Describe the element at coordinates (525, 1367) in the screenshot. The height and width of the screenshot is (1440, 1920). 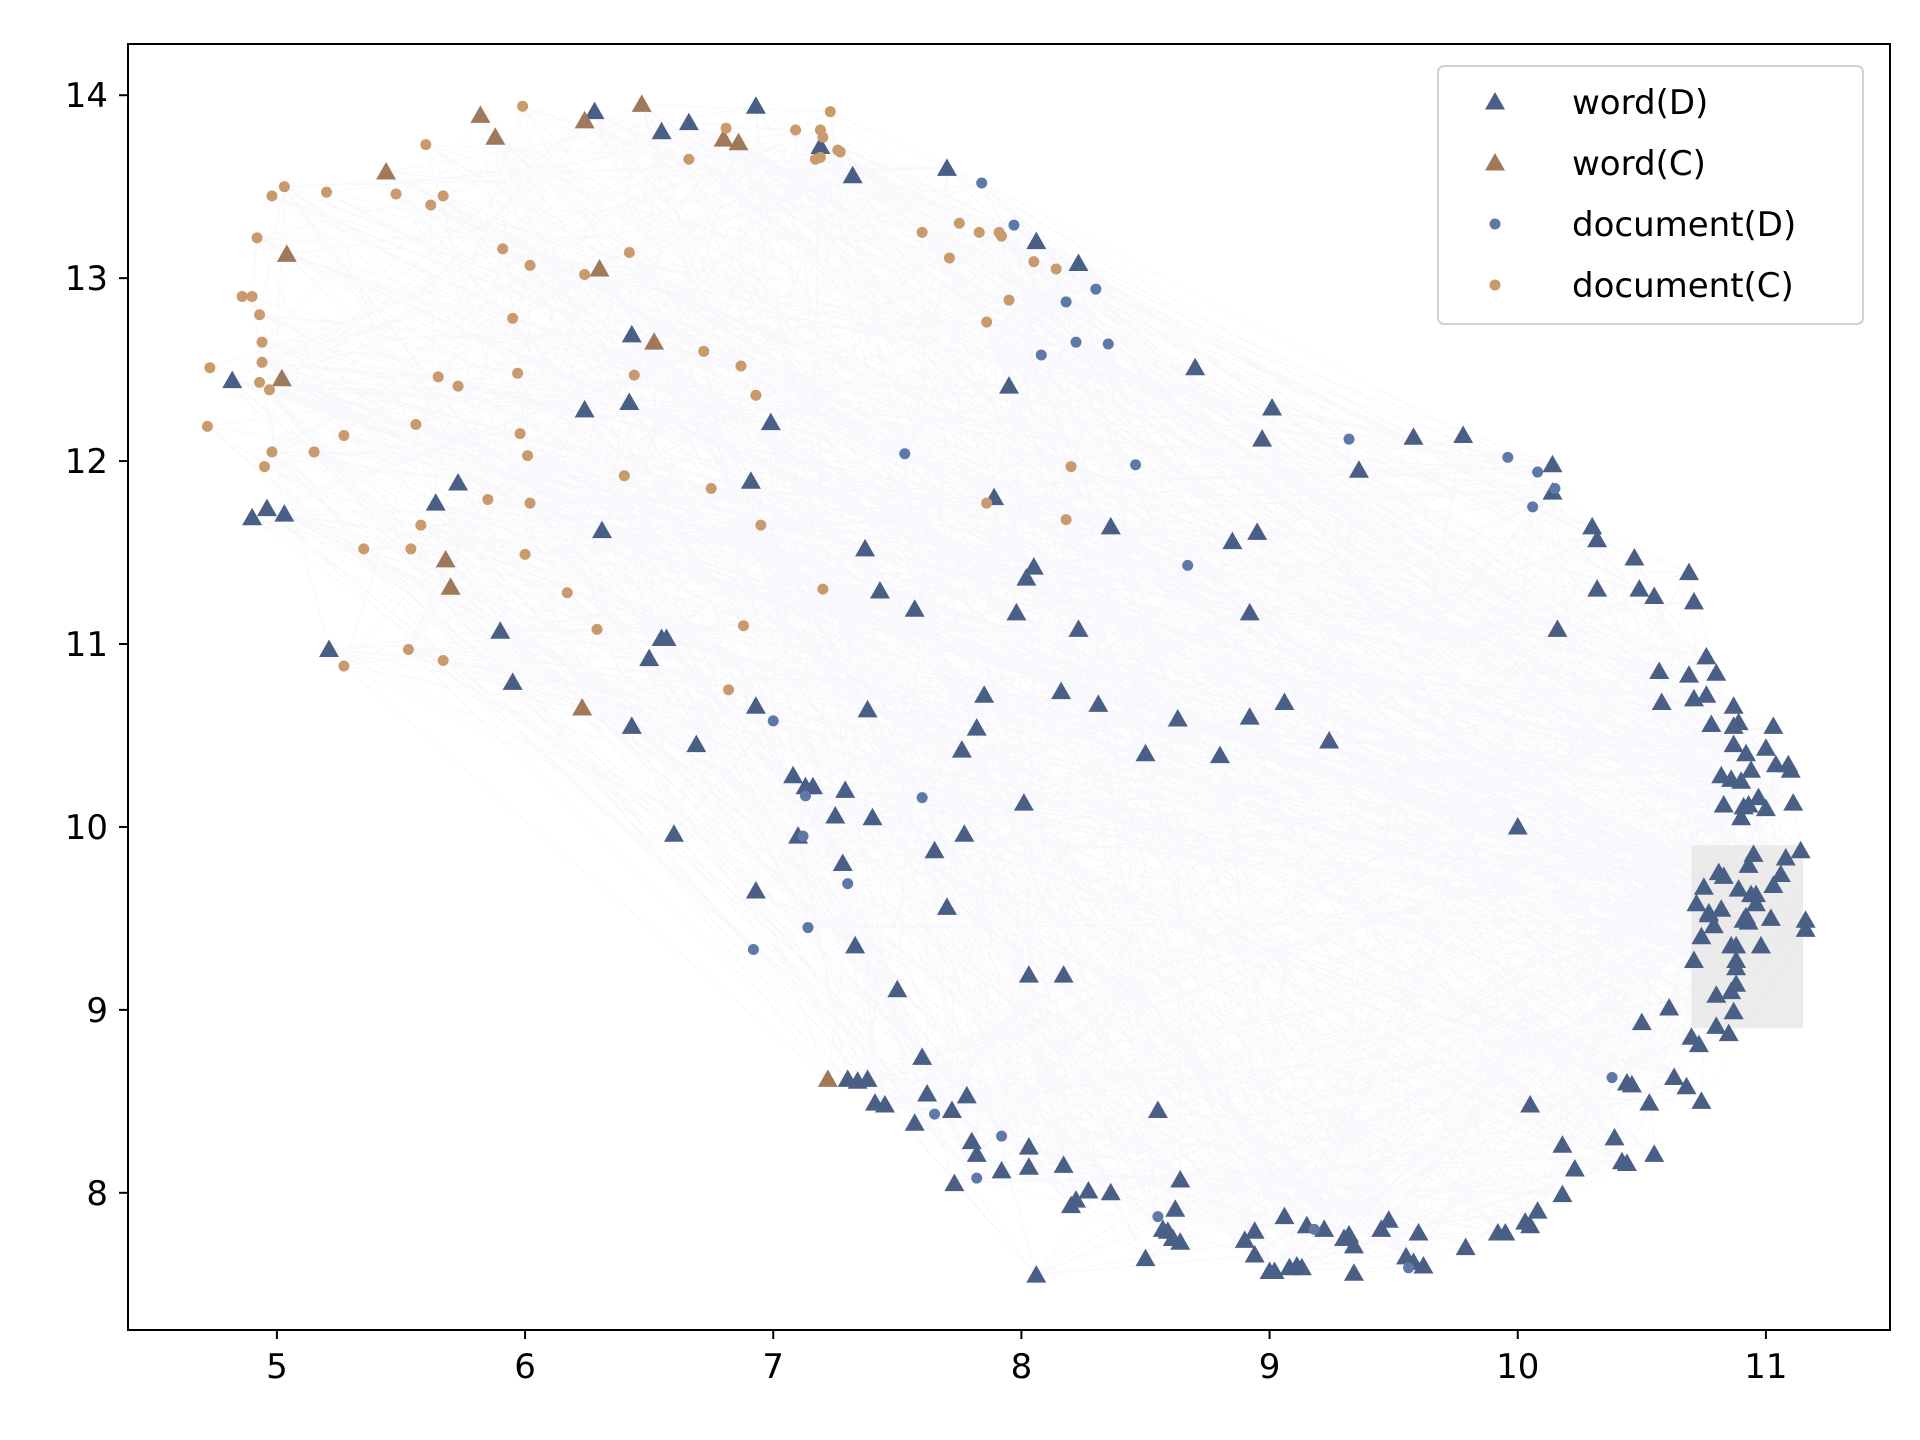
I see `x-tick-label: 6` at that location.